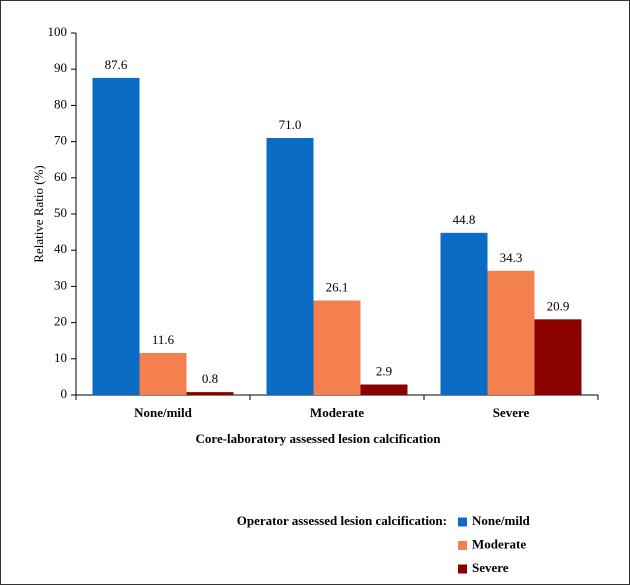 Image resolution: width=630 pixels, height=585 pixels. Describe the element at coordinates (58, 31) in the screenshot. I see `y-tick-label: 100` at that location.